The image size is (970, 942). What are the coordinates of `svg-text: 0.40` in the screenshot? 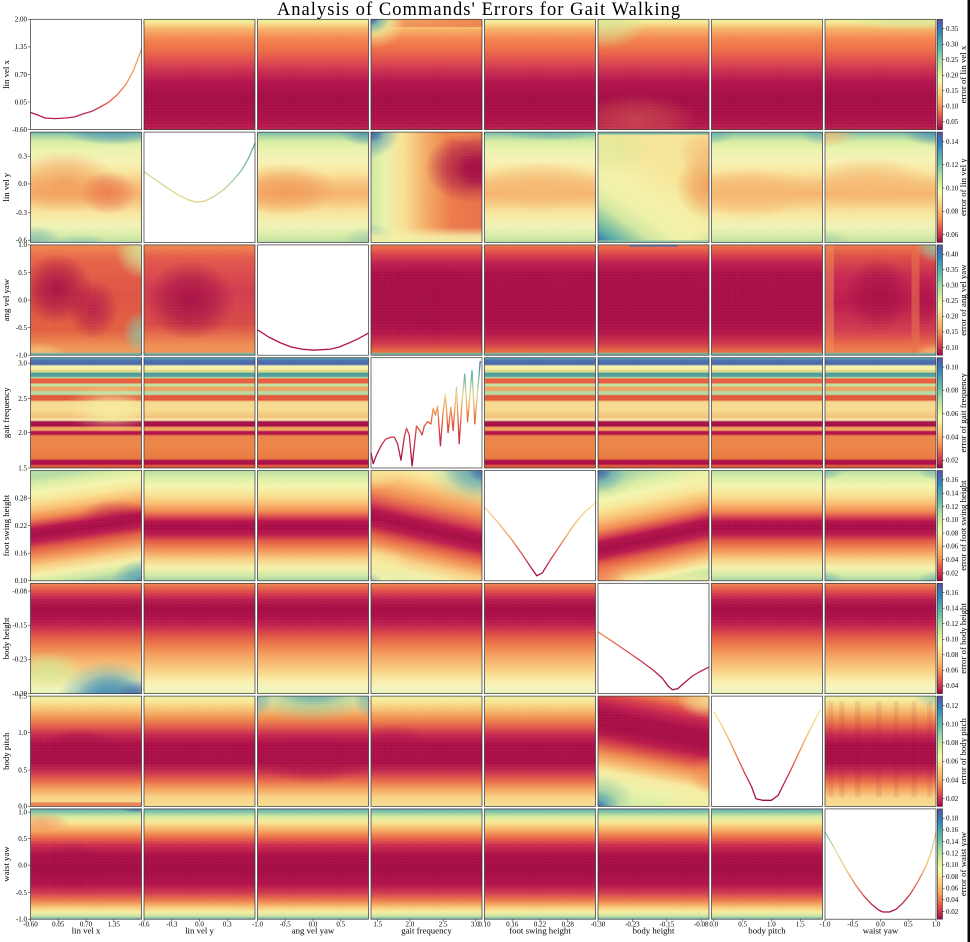 It's located at (952, 255).